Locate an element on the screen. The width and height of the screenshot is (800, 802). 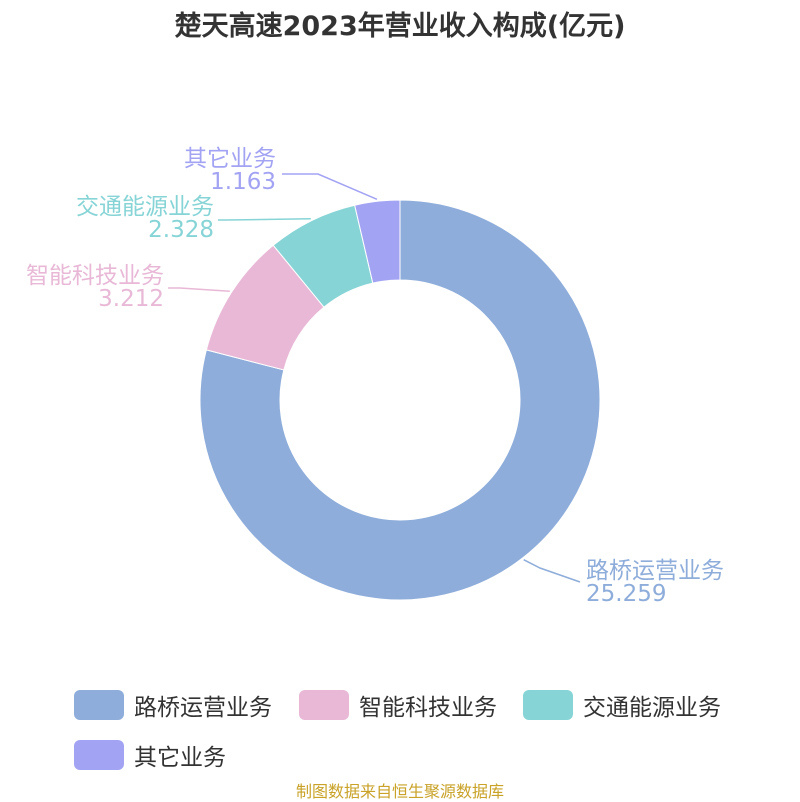
slice-label-value-0: 25.259 is located at coordinates (626, 594).